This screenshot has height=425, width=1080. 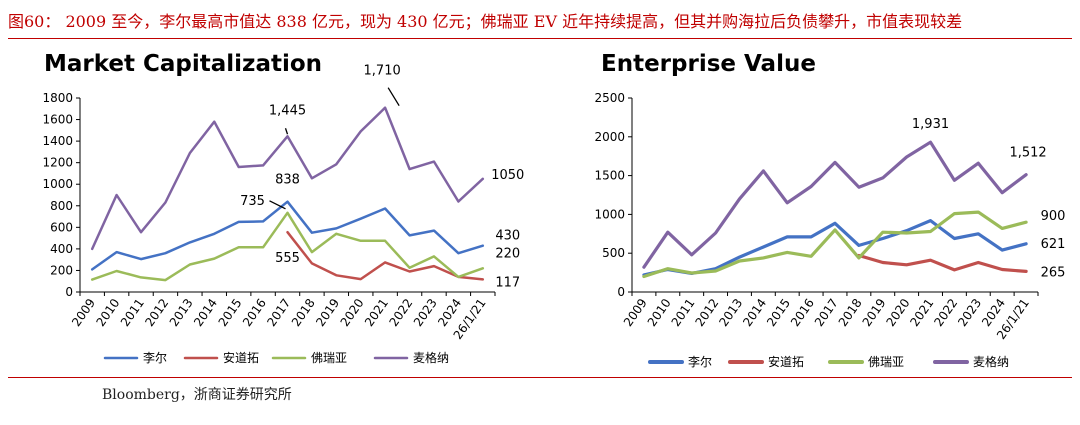 What do you see at coordinates (850, 312) in the screenshot?
I see `ev-x-tick-label: 2018` at bounding box center [850, 312].